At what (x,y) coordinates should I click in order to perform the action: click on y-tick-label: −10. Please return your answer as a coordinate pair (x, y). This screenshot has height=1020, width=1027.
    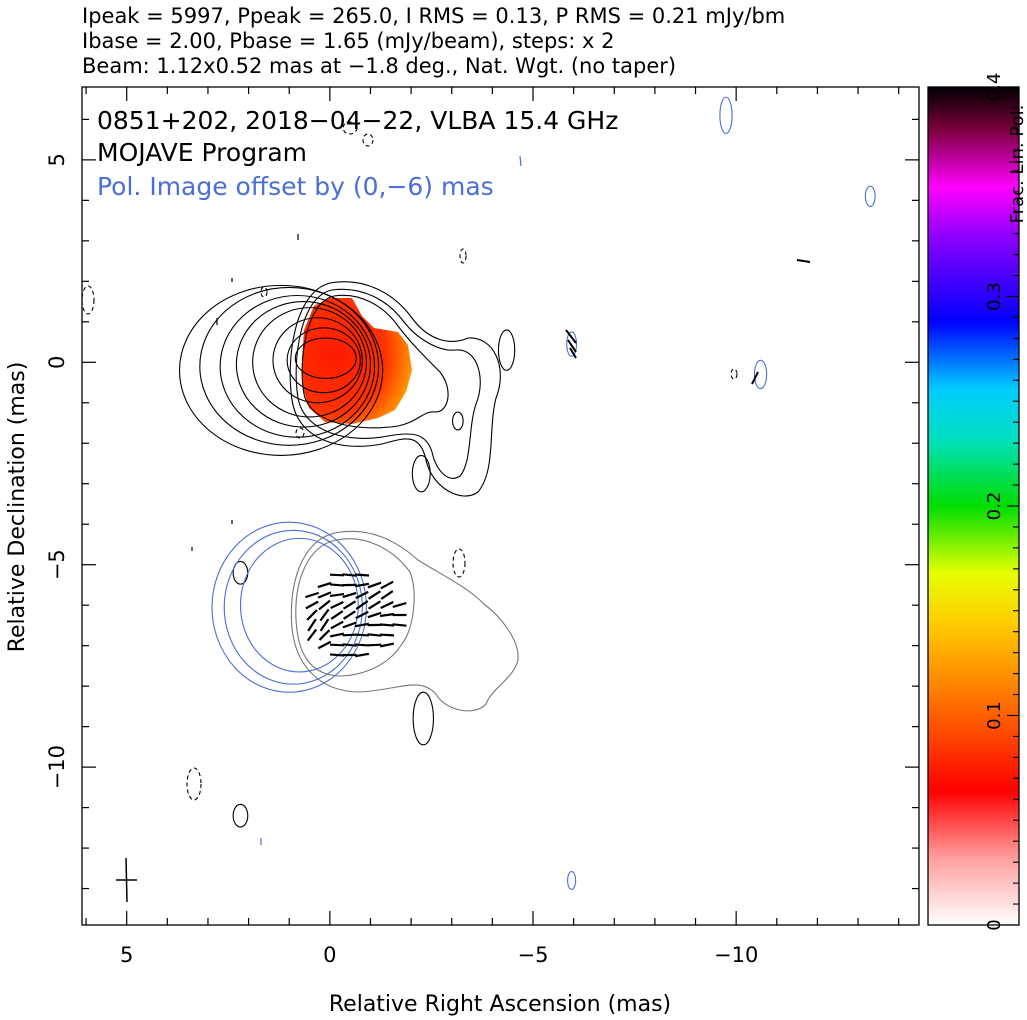
    Looking at the image, I should click on (57, 767).